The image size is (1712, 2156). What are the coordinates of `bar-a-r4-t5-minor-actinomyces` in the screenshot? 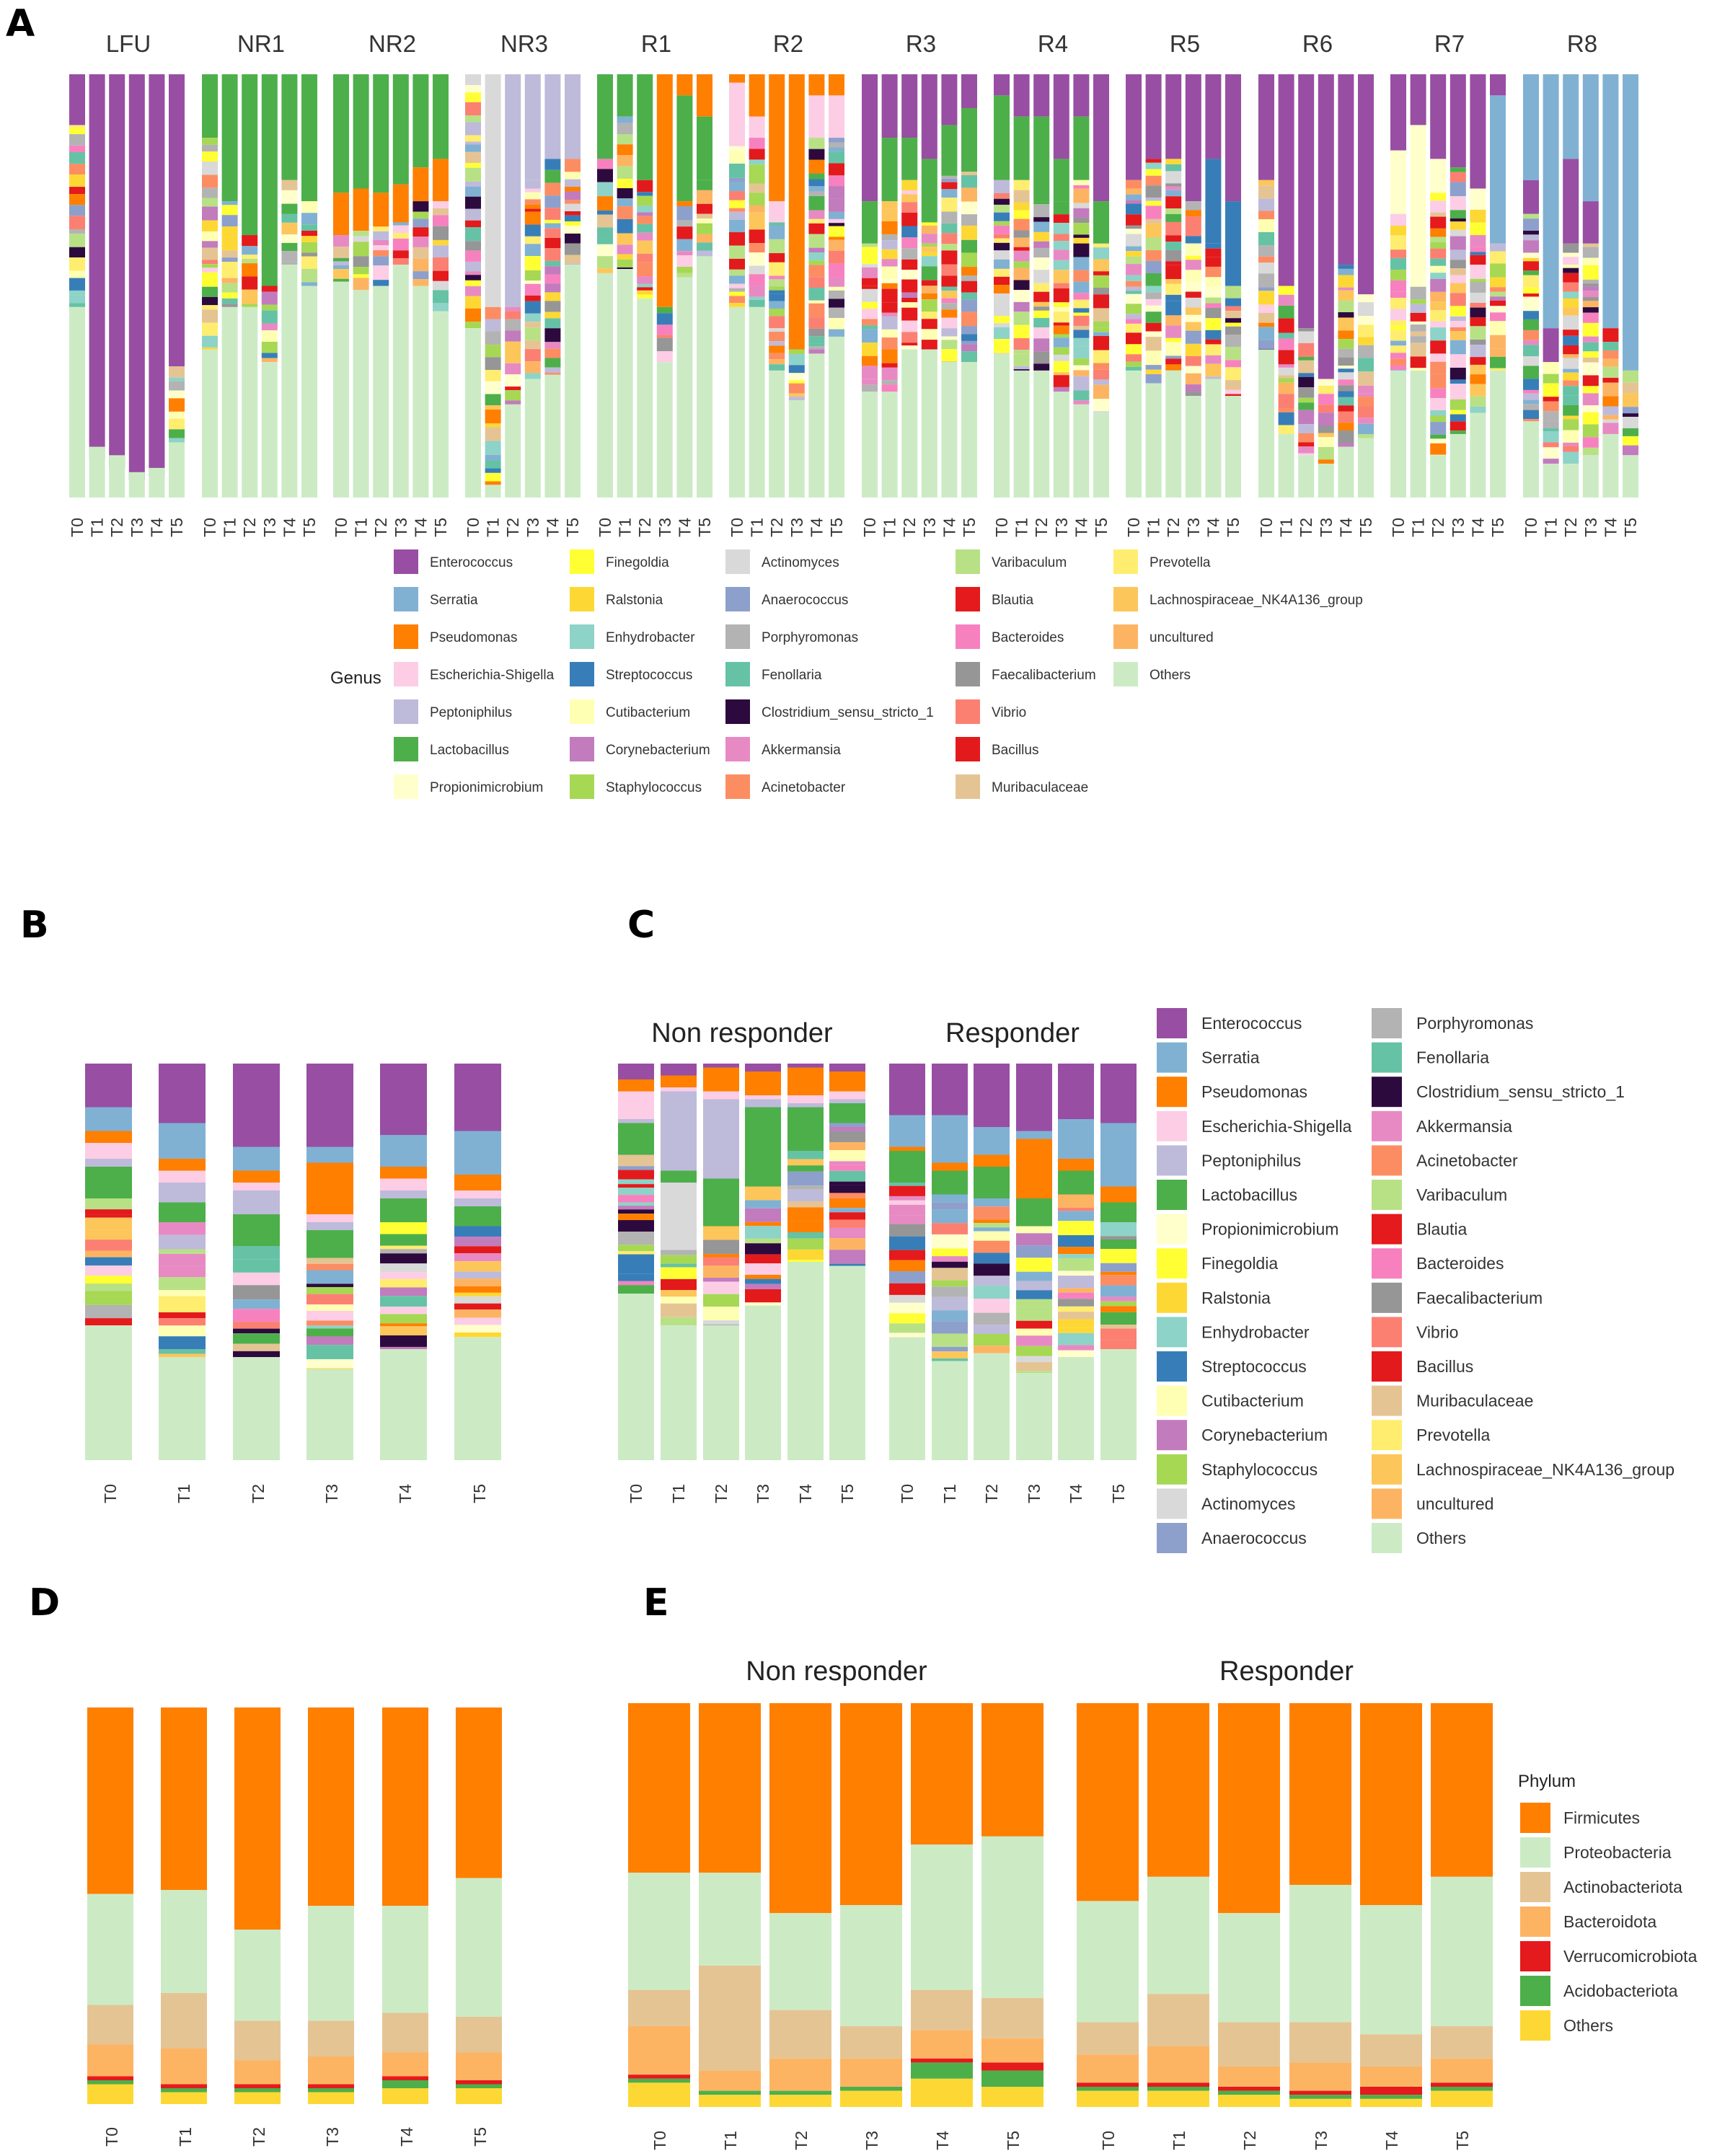 It's located at (1101, 412).